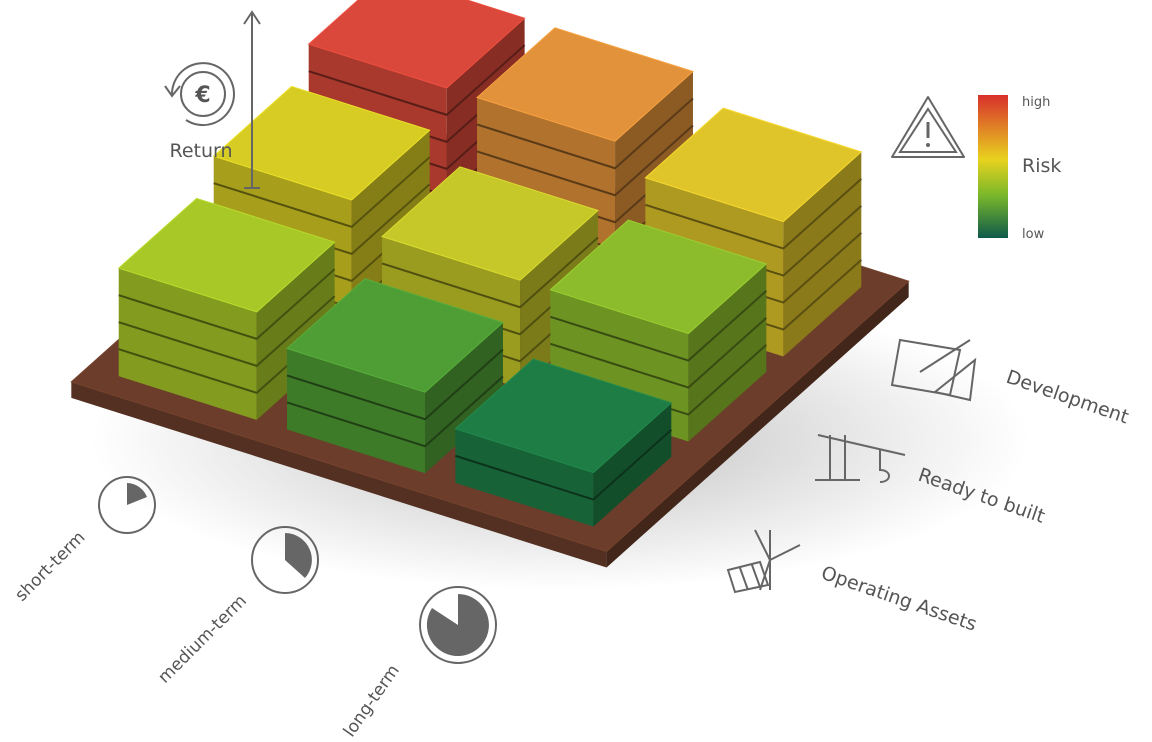 The width and height of the screenshot is (1152, 742). Describe the element at coordinates (172, 91) in the screenshot. I see `cycle-arrow` at that location.